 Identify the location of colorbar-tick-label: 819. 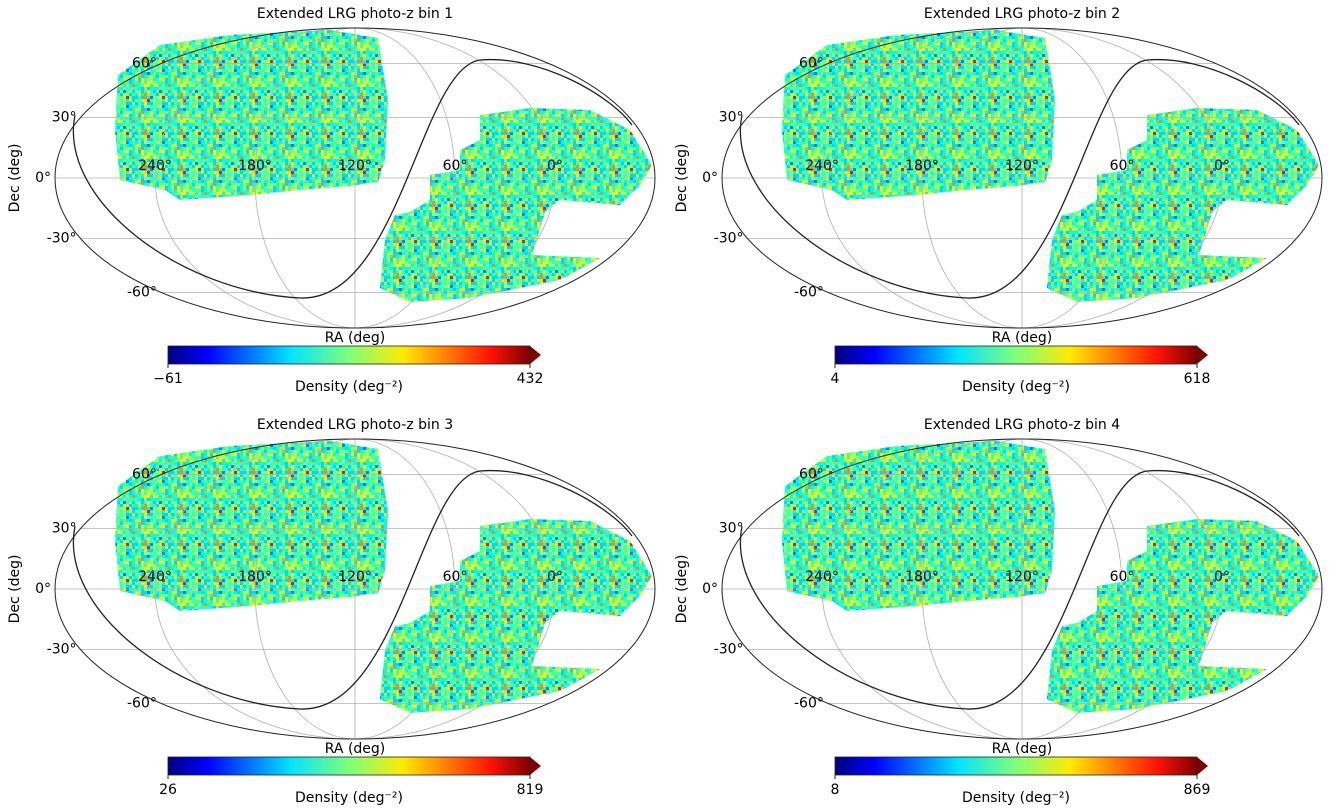
(530, 790).